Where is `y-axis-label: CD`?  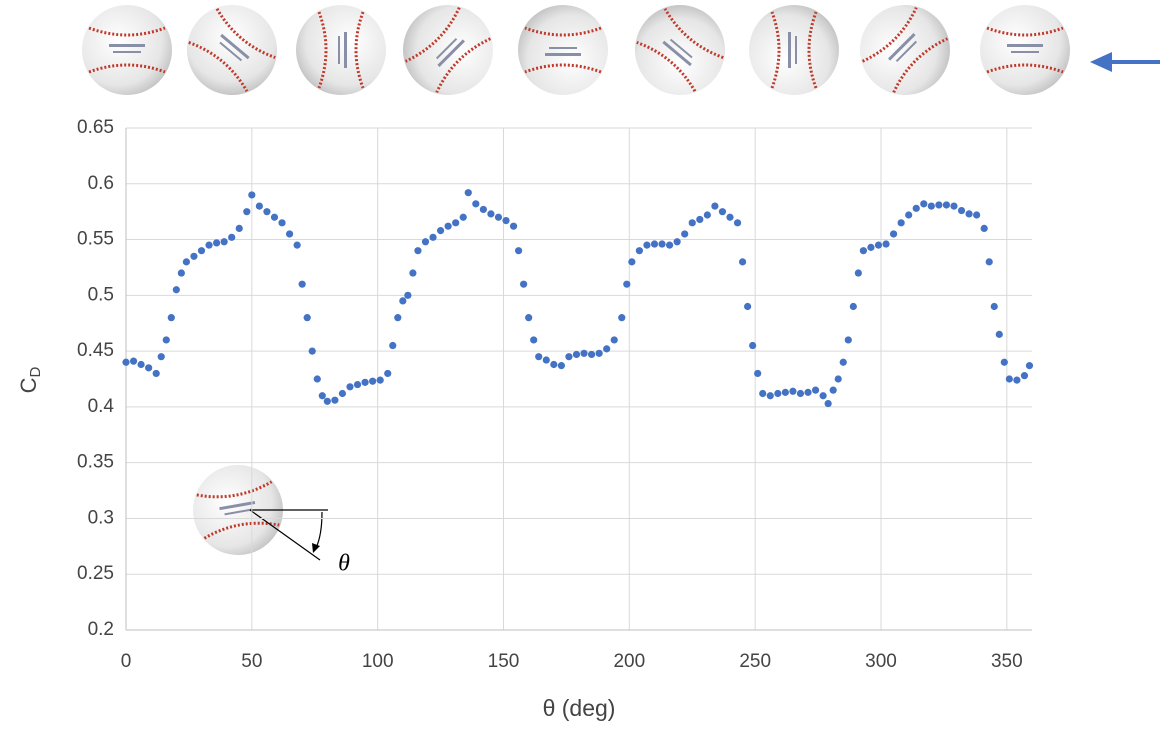
y-axis-label: CD is located at coordinates (30, 379).